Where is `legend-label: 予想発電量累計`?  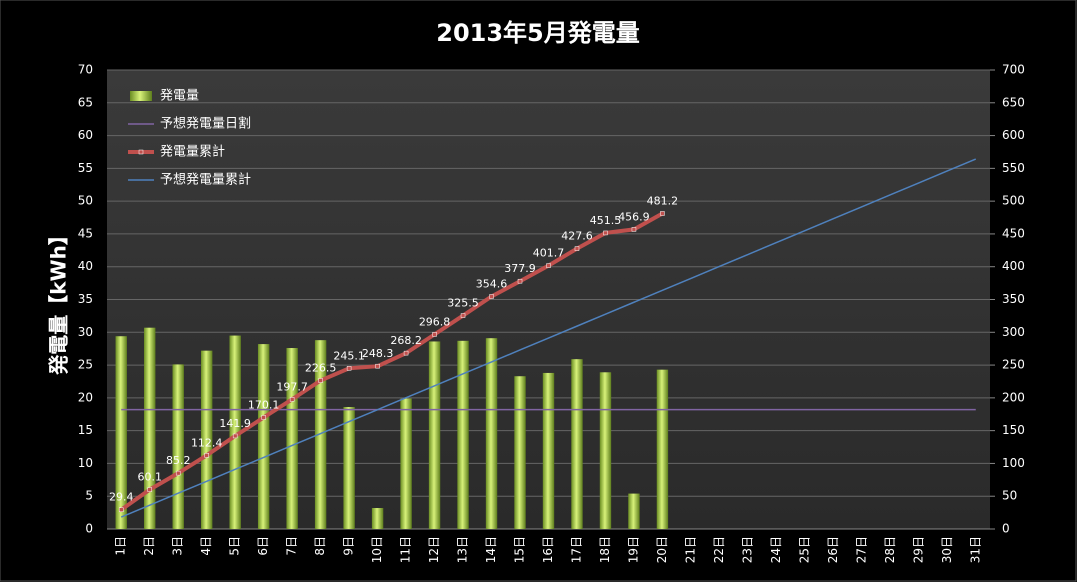 legend-label: 予想発電量累計 is located at coordinates (205, 180).